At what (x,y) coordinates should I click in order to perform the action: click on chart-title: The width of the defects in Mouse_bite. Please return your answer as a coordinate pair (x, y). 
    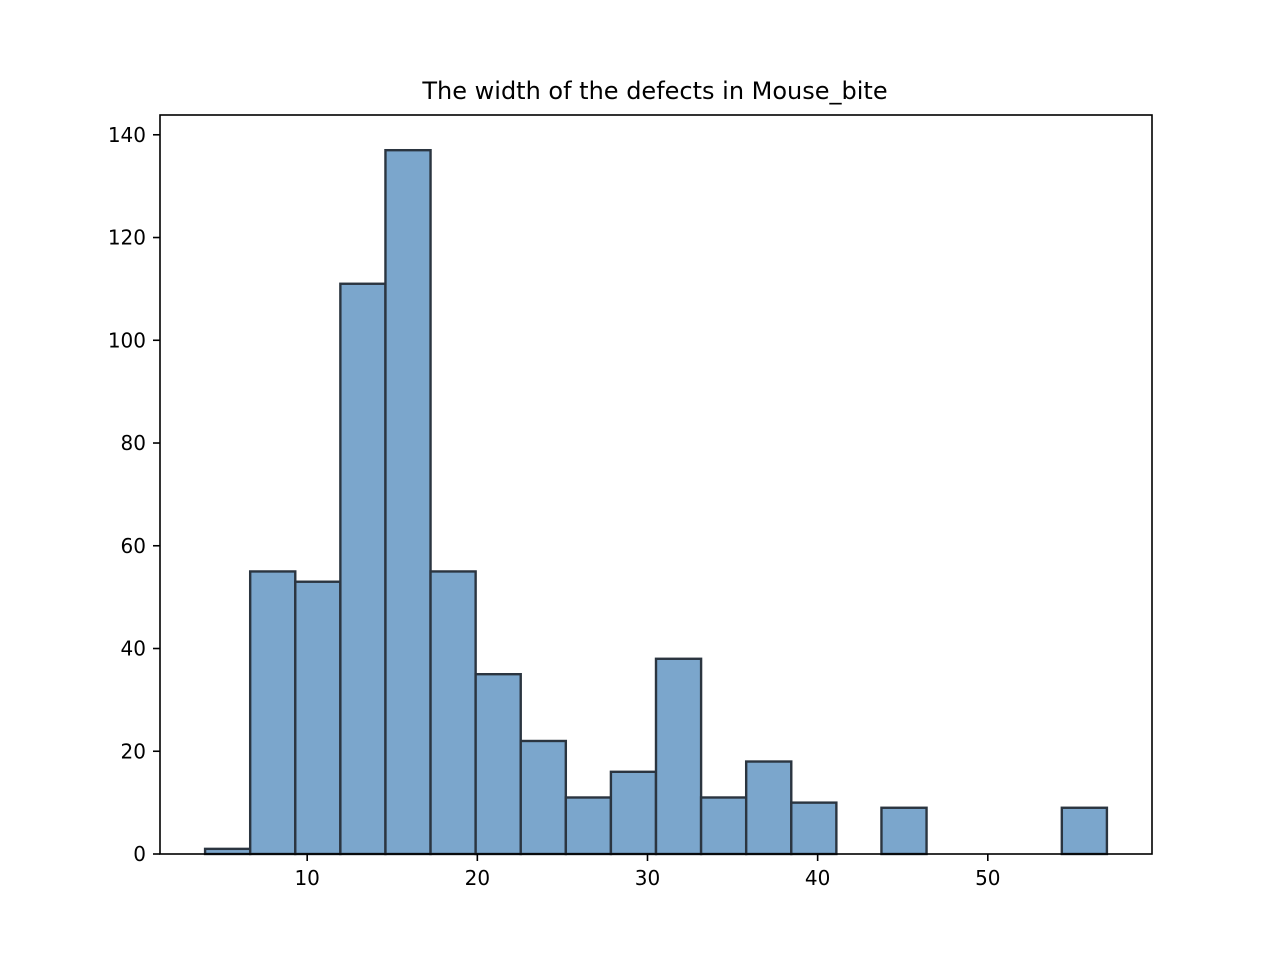
    Looking at the image, I should click on (654, 91).